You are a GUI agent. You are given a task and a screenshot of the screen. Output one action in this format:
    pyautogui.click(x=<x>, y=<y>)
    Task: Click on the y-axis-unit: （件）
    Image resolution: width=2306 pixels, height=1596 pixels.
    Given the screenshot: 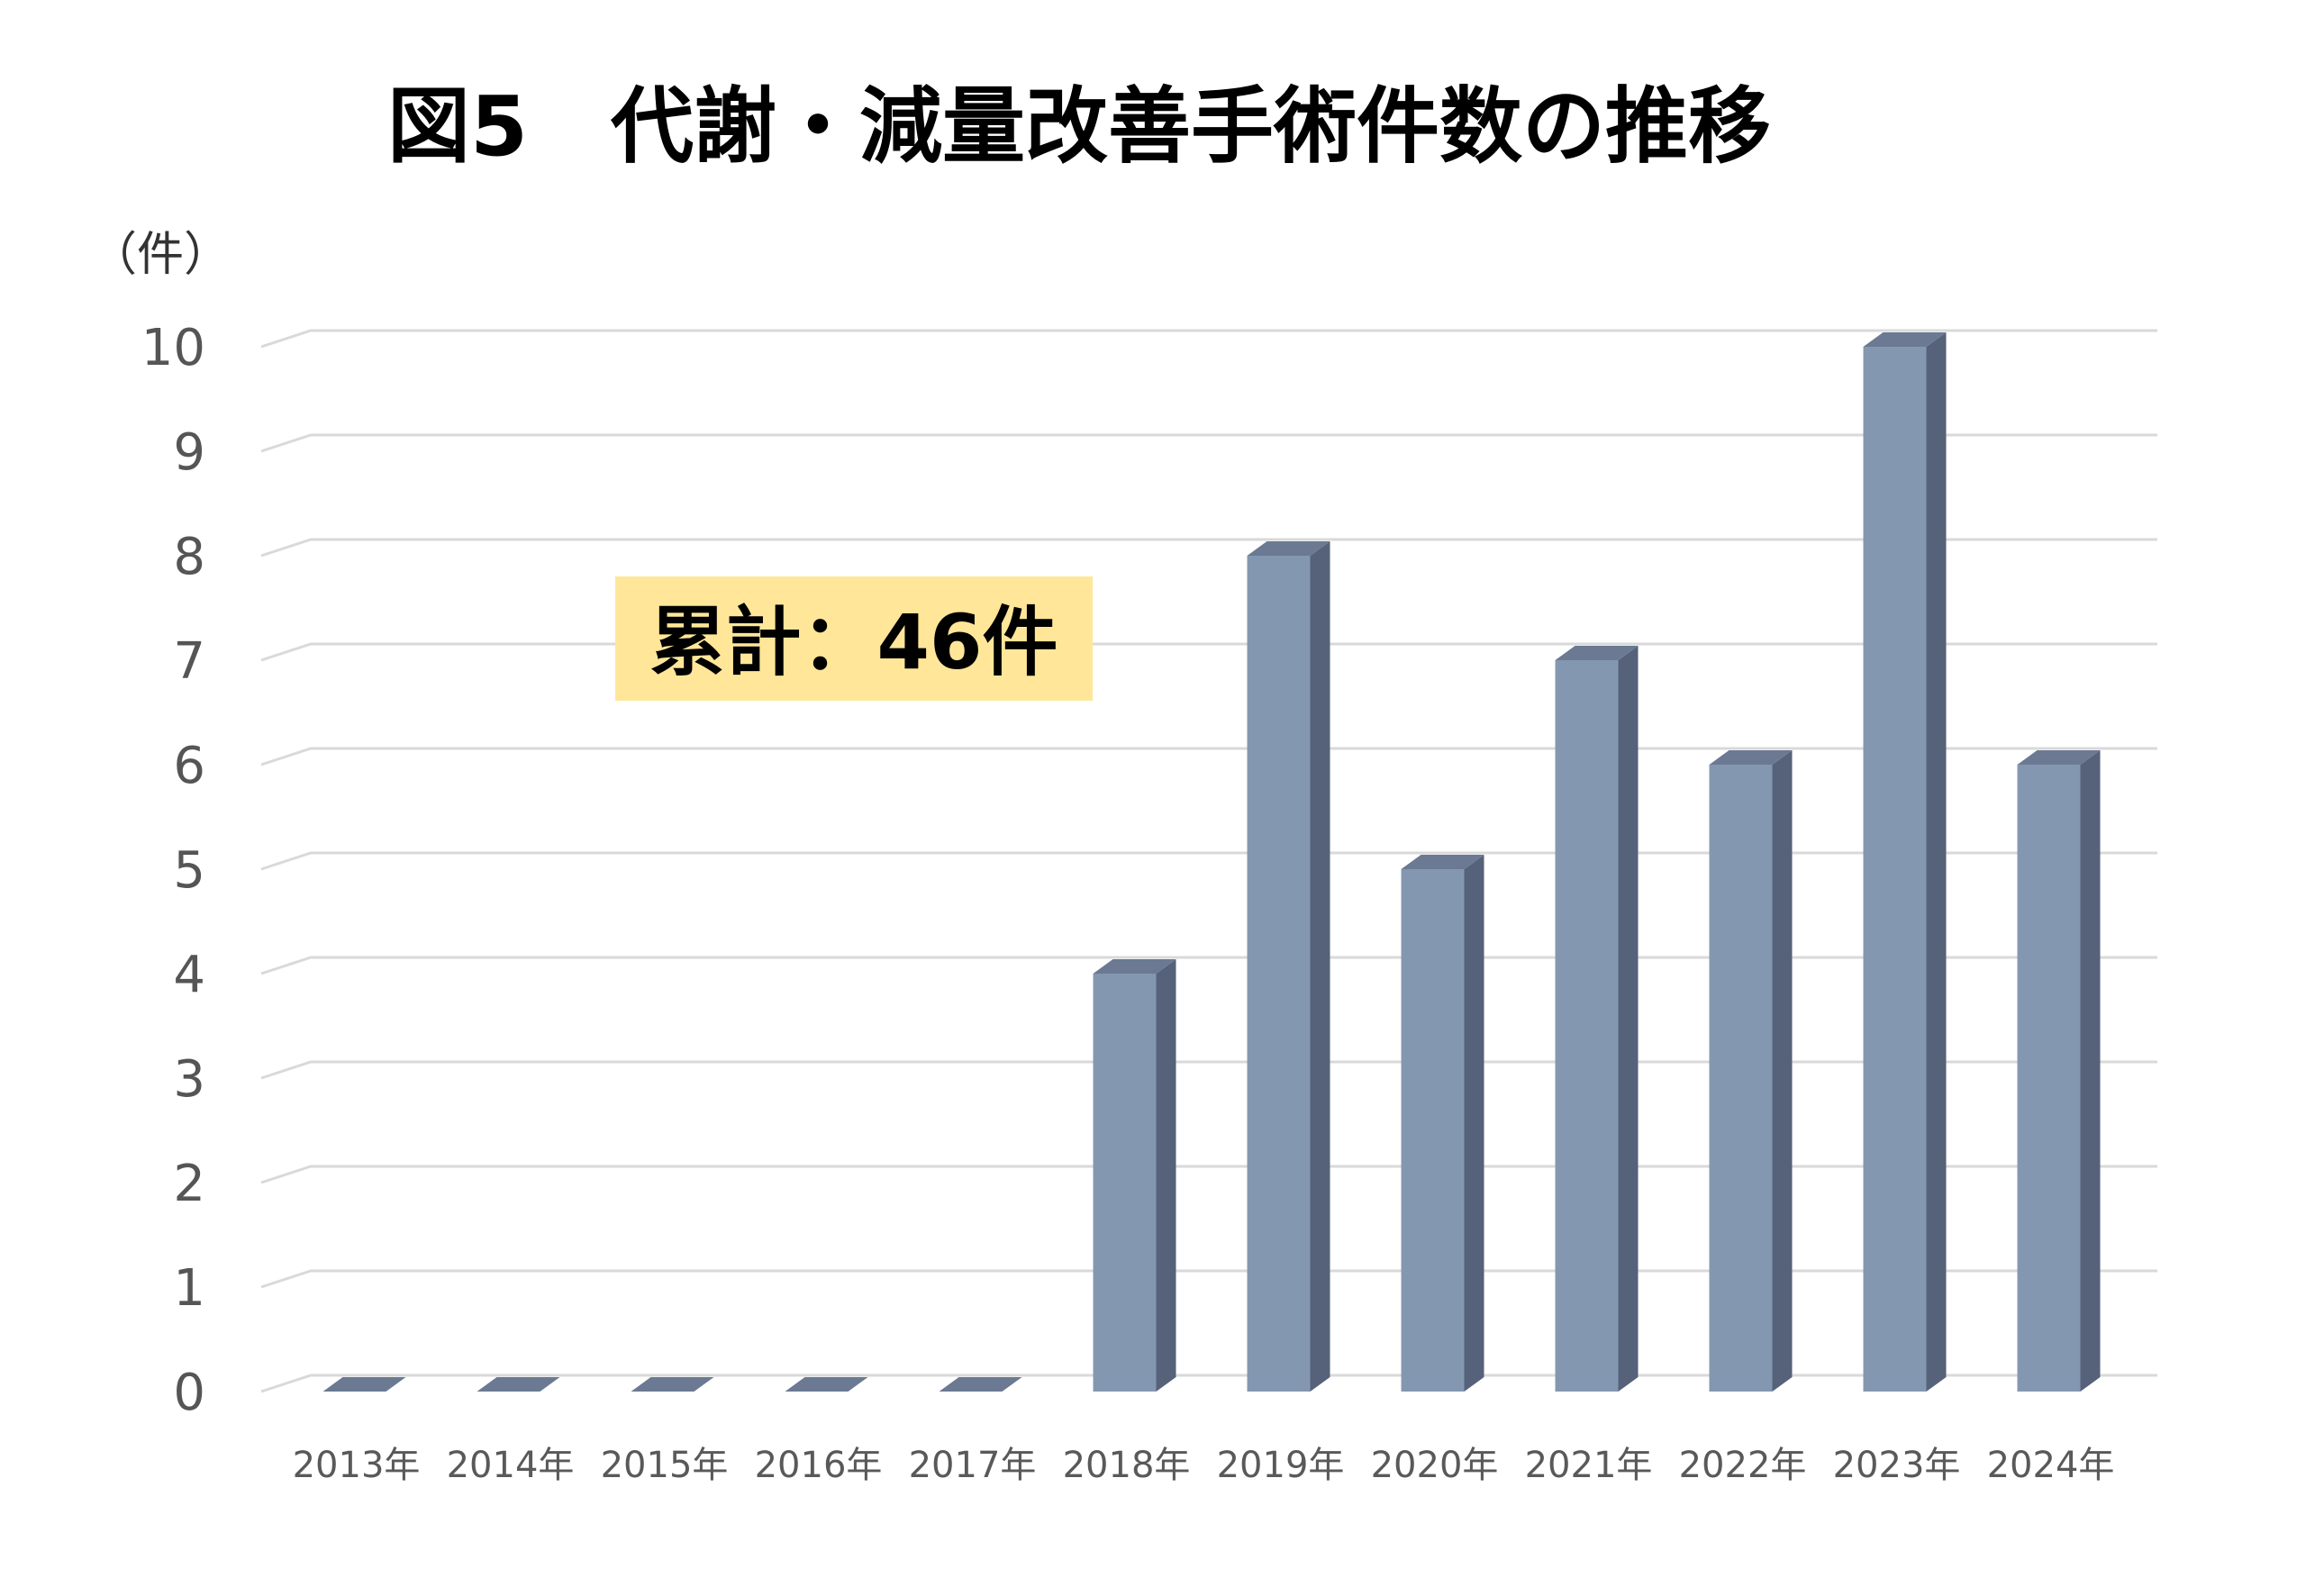 What is the action you would take?
    pyautogui.click(x=160, y=255)
    